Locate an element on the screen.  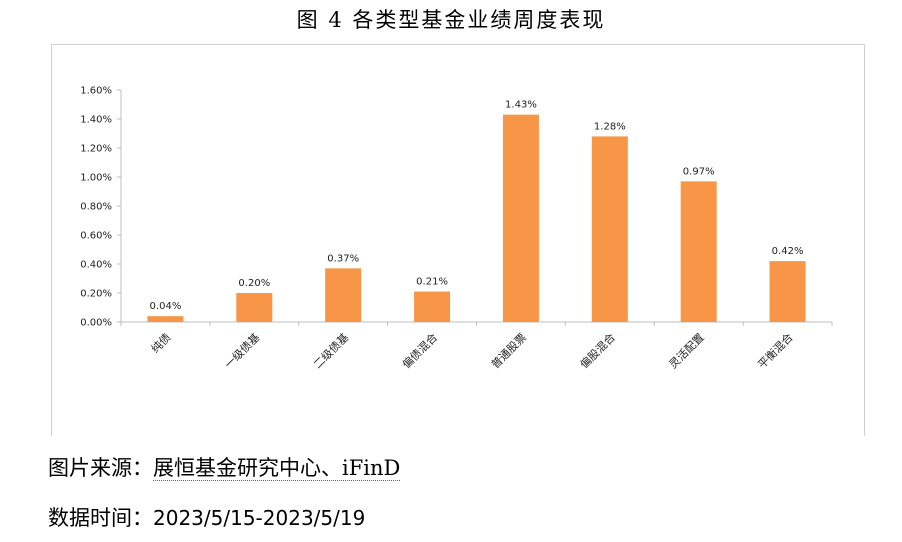
data-label: 0.21% is located at coordinates (432, 282).